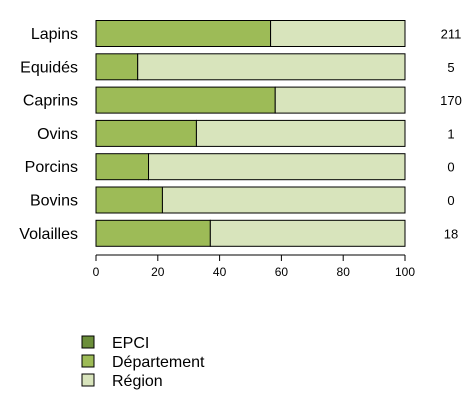  Describe the element at coordinates (450, 67) in the screenshot. I see `right-value-label: 5` at that location.